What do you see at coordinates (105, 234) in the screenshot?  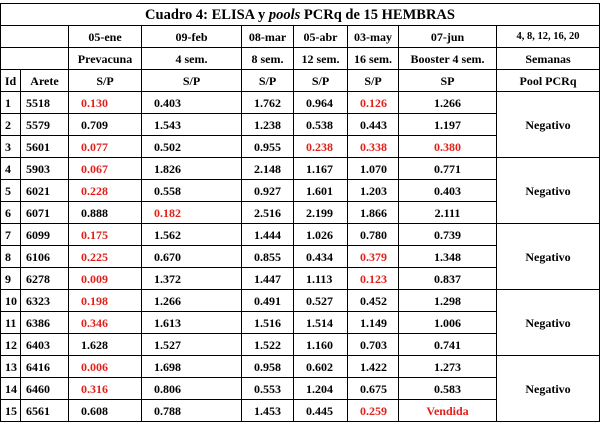 I see `sp-value: 0.175` at bounding box center [105, 234].